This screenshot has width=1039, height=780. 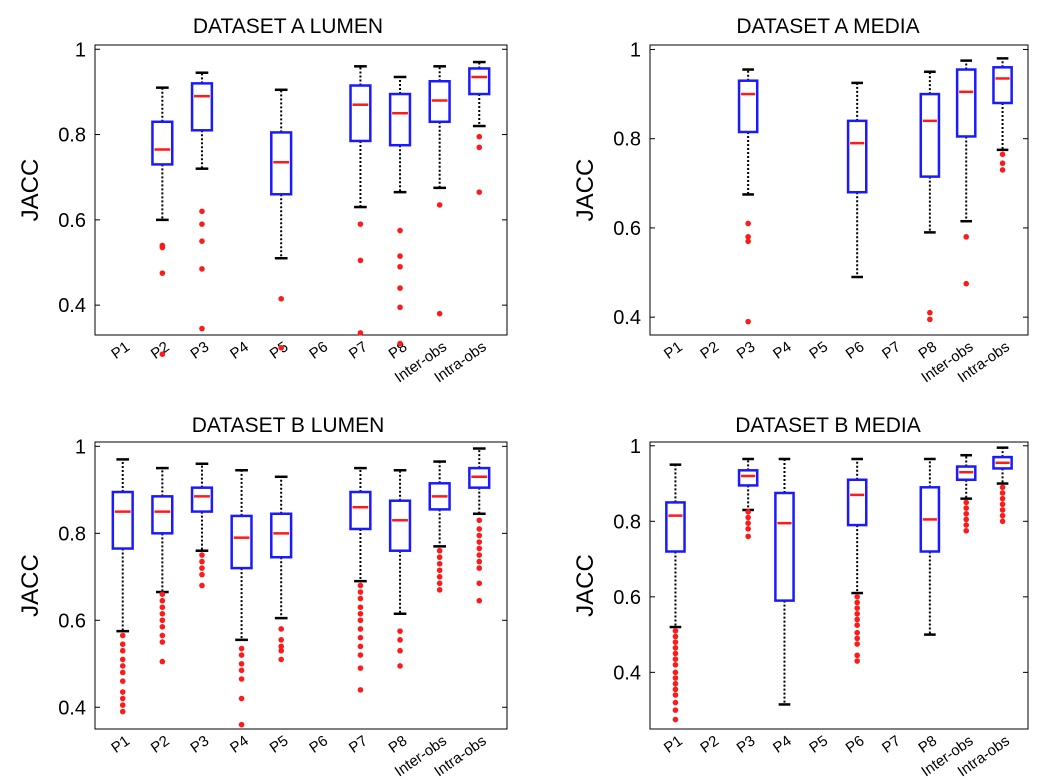 I want to click on panel-title: DATASET B MEDIA, so click(x=828, y=425).